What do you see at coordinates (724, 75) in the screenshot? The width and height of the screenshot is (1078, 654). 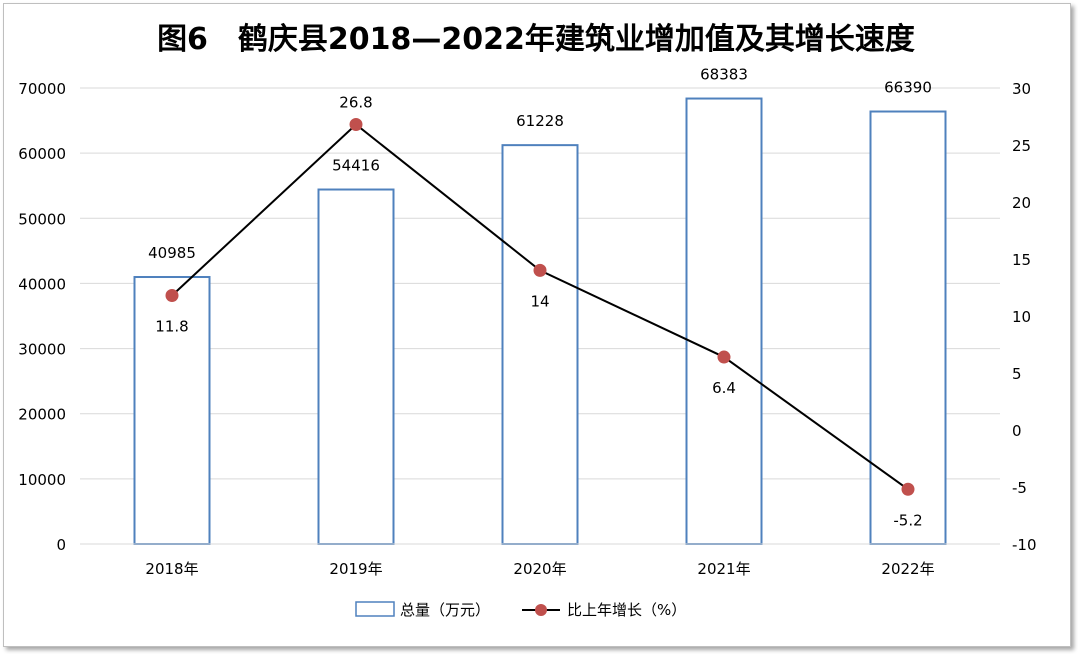 I see `bar-value-label: 68383` at bounding box center [724, 75].